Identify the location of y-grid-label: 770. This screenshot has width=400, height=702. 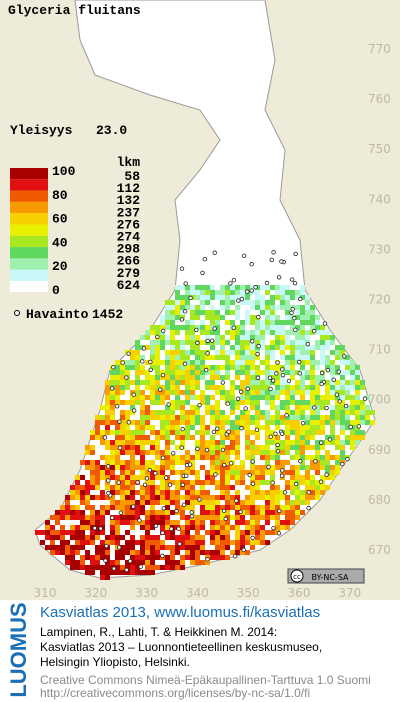
(379, 49).